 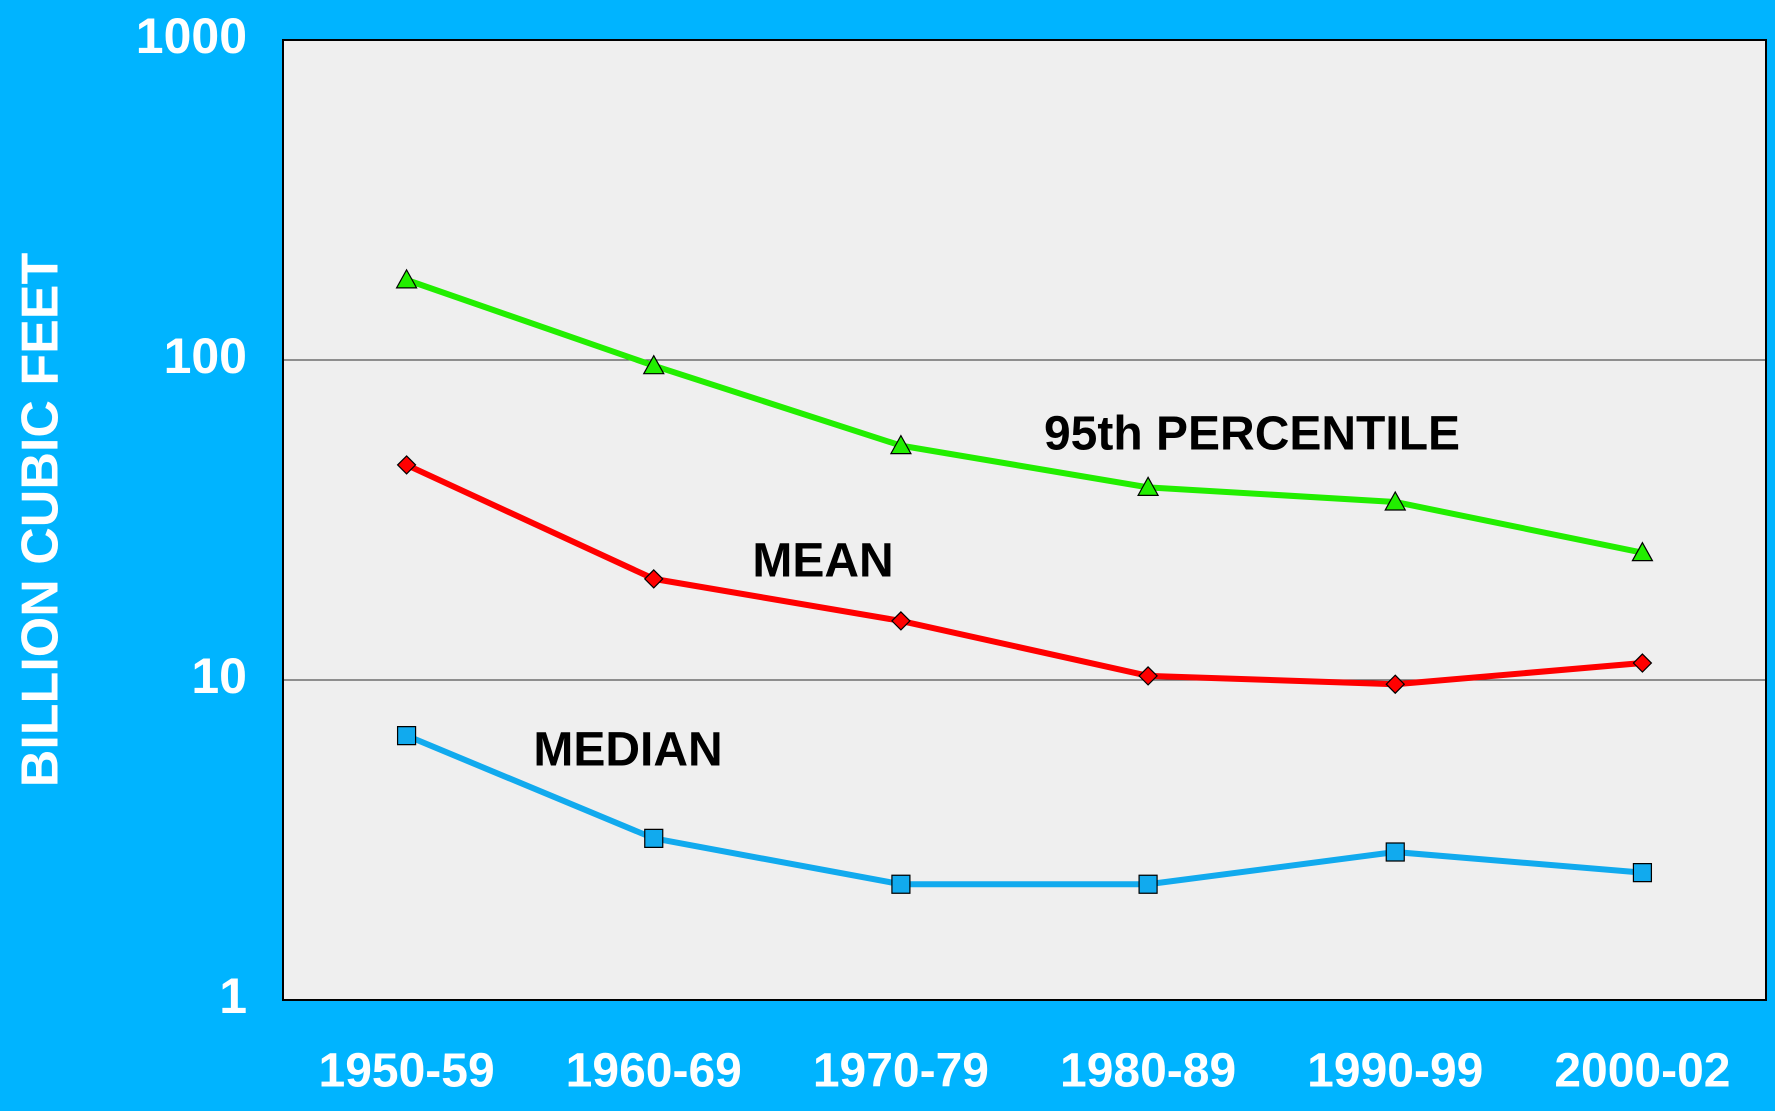 I want to click on series-label: MEAN, so click(x=822, y=561).